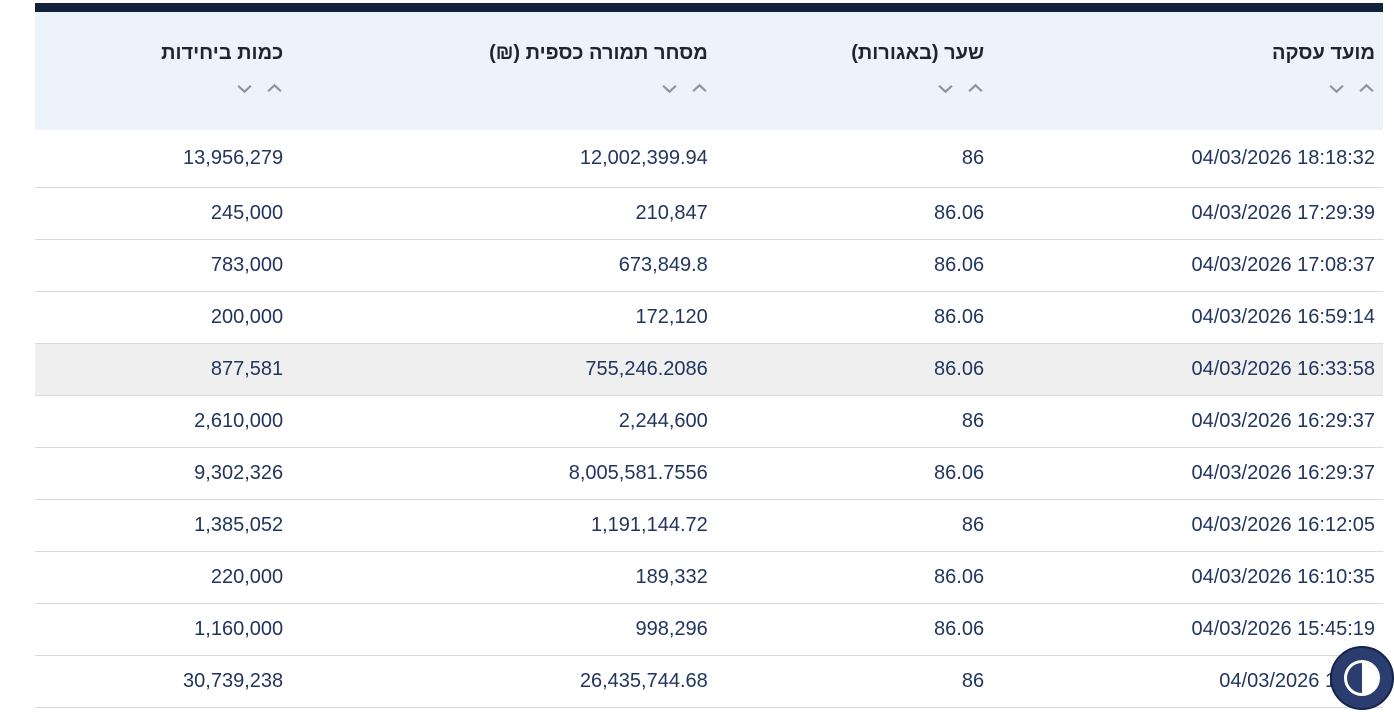 The height and width of the screenshot is (712, 1394). Describe the element at coordinates (709, 213) in the screenshot. I see `table-row: 04/03/2026 17:29:39 86.06 210,847 245,000` at that location.